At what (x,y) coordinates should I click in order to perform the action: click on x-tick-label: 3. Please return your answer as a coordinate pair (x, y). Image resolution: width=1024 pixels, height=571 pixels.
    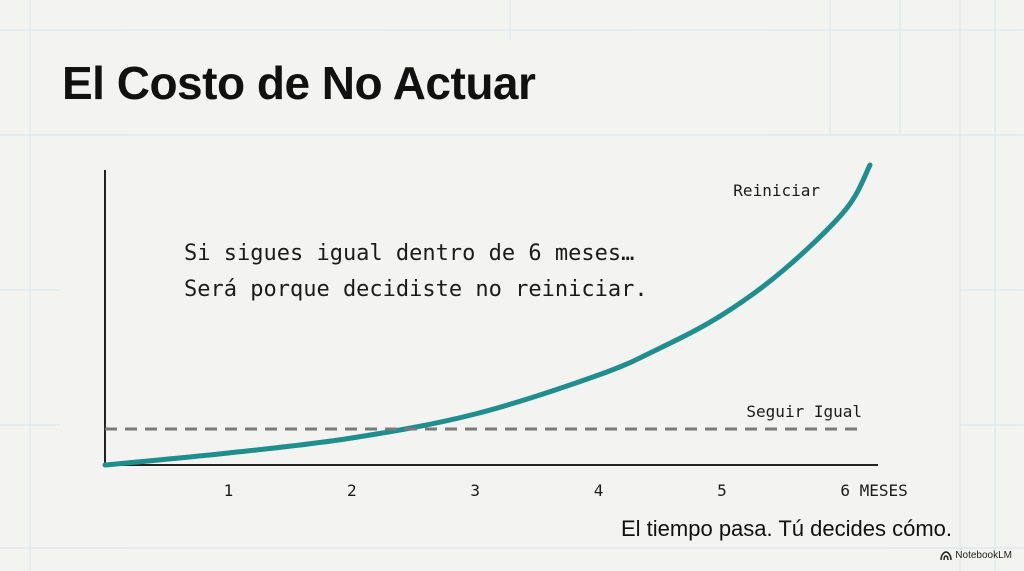
    Looking at the image, I should click on (475, 490).